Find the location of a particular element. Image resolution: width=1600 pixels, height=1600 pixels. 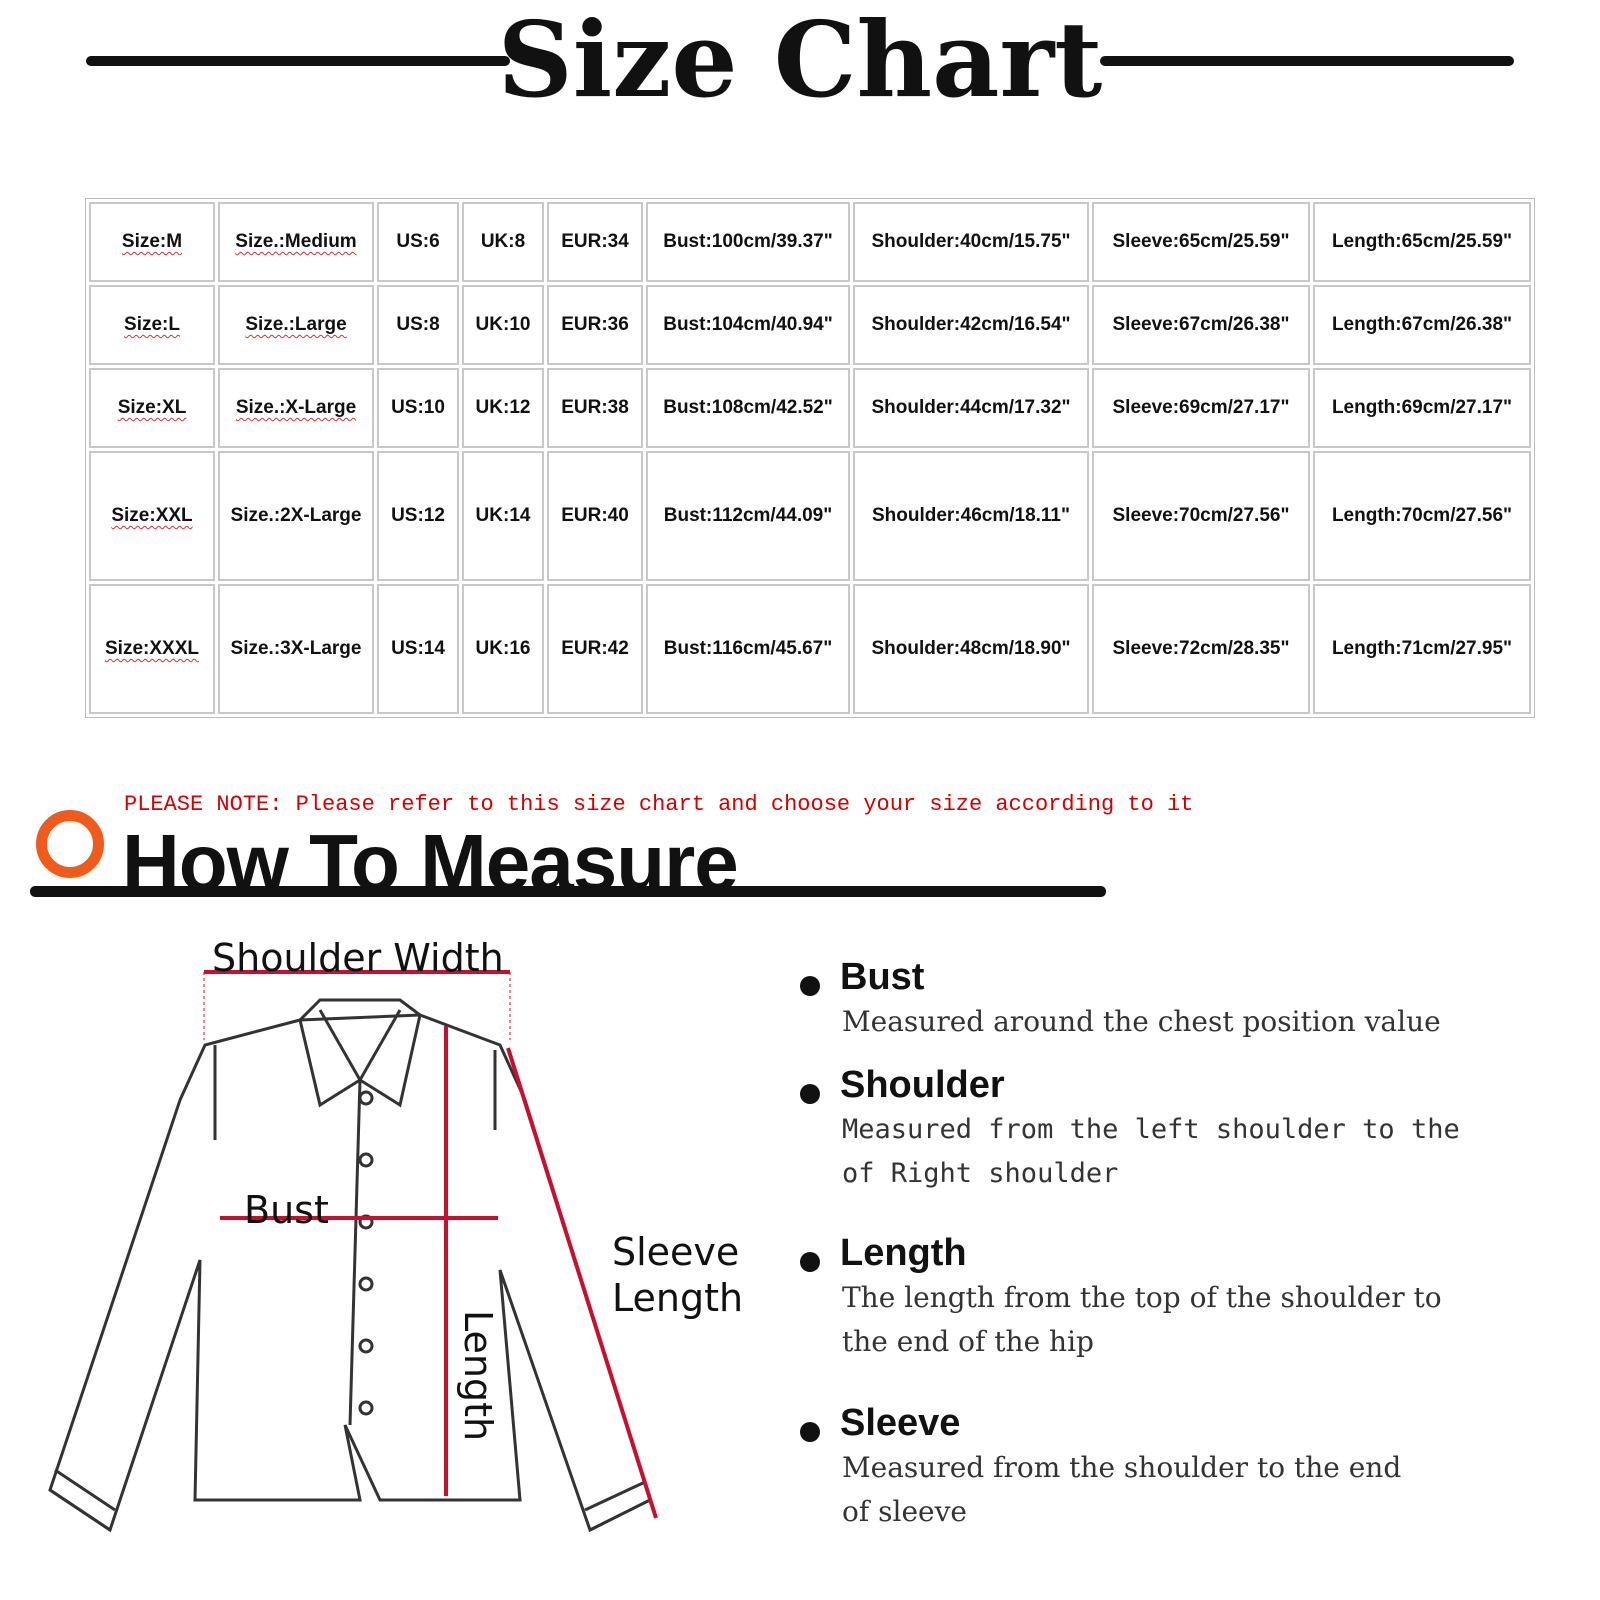

cell-text: Bust:100cm/39.37" is located at coordinates (748, 241).